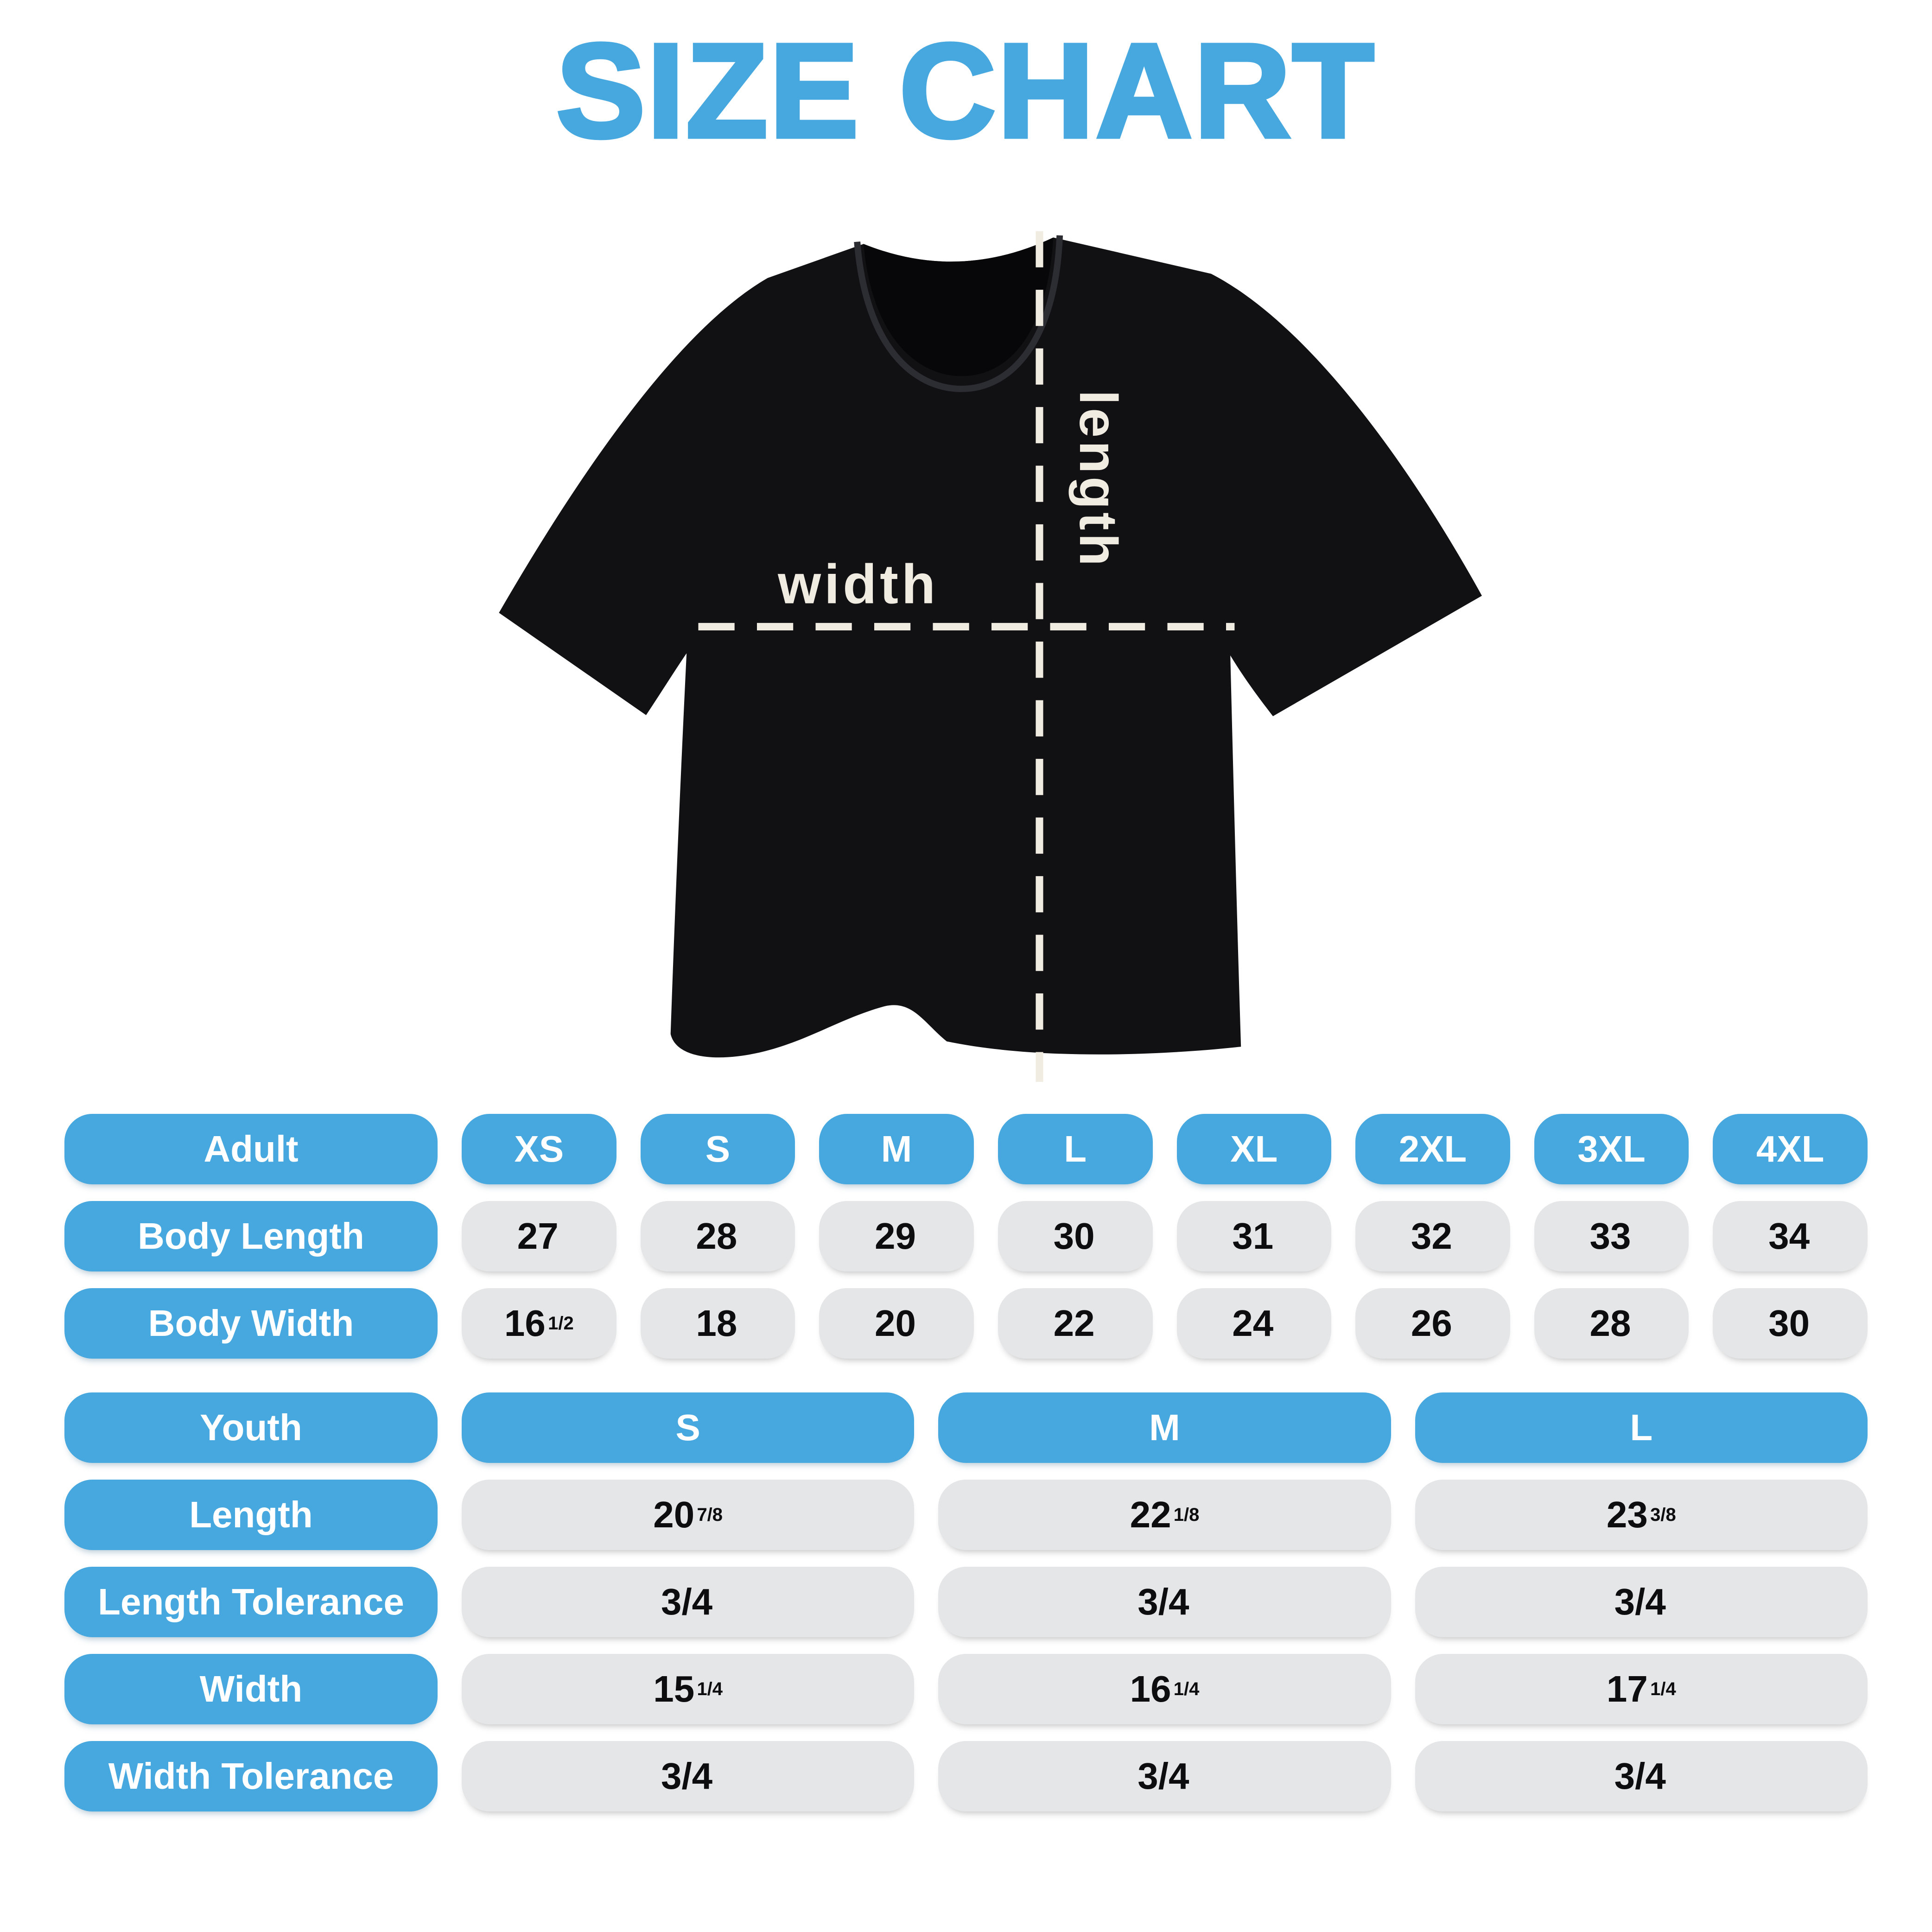 The width and height of the screenshot is (1932, 1932). I want to click on header-label: L, so click(1075, 1148).